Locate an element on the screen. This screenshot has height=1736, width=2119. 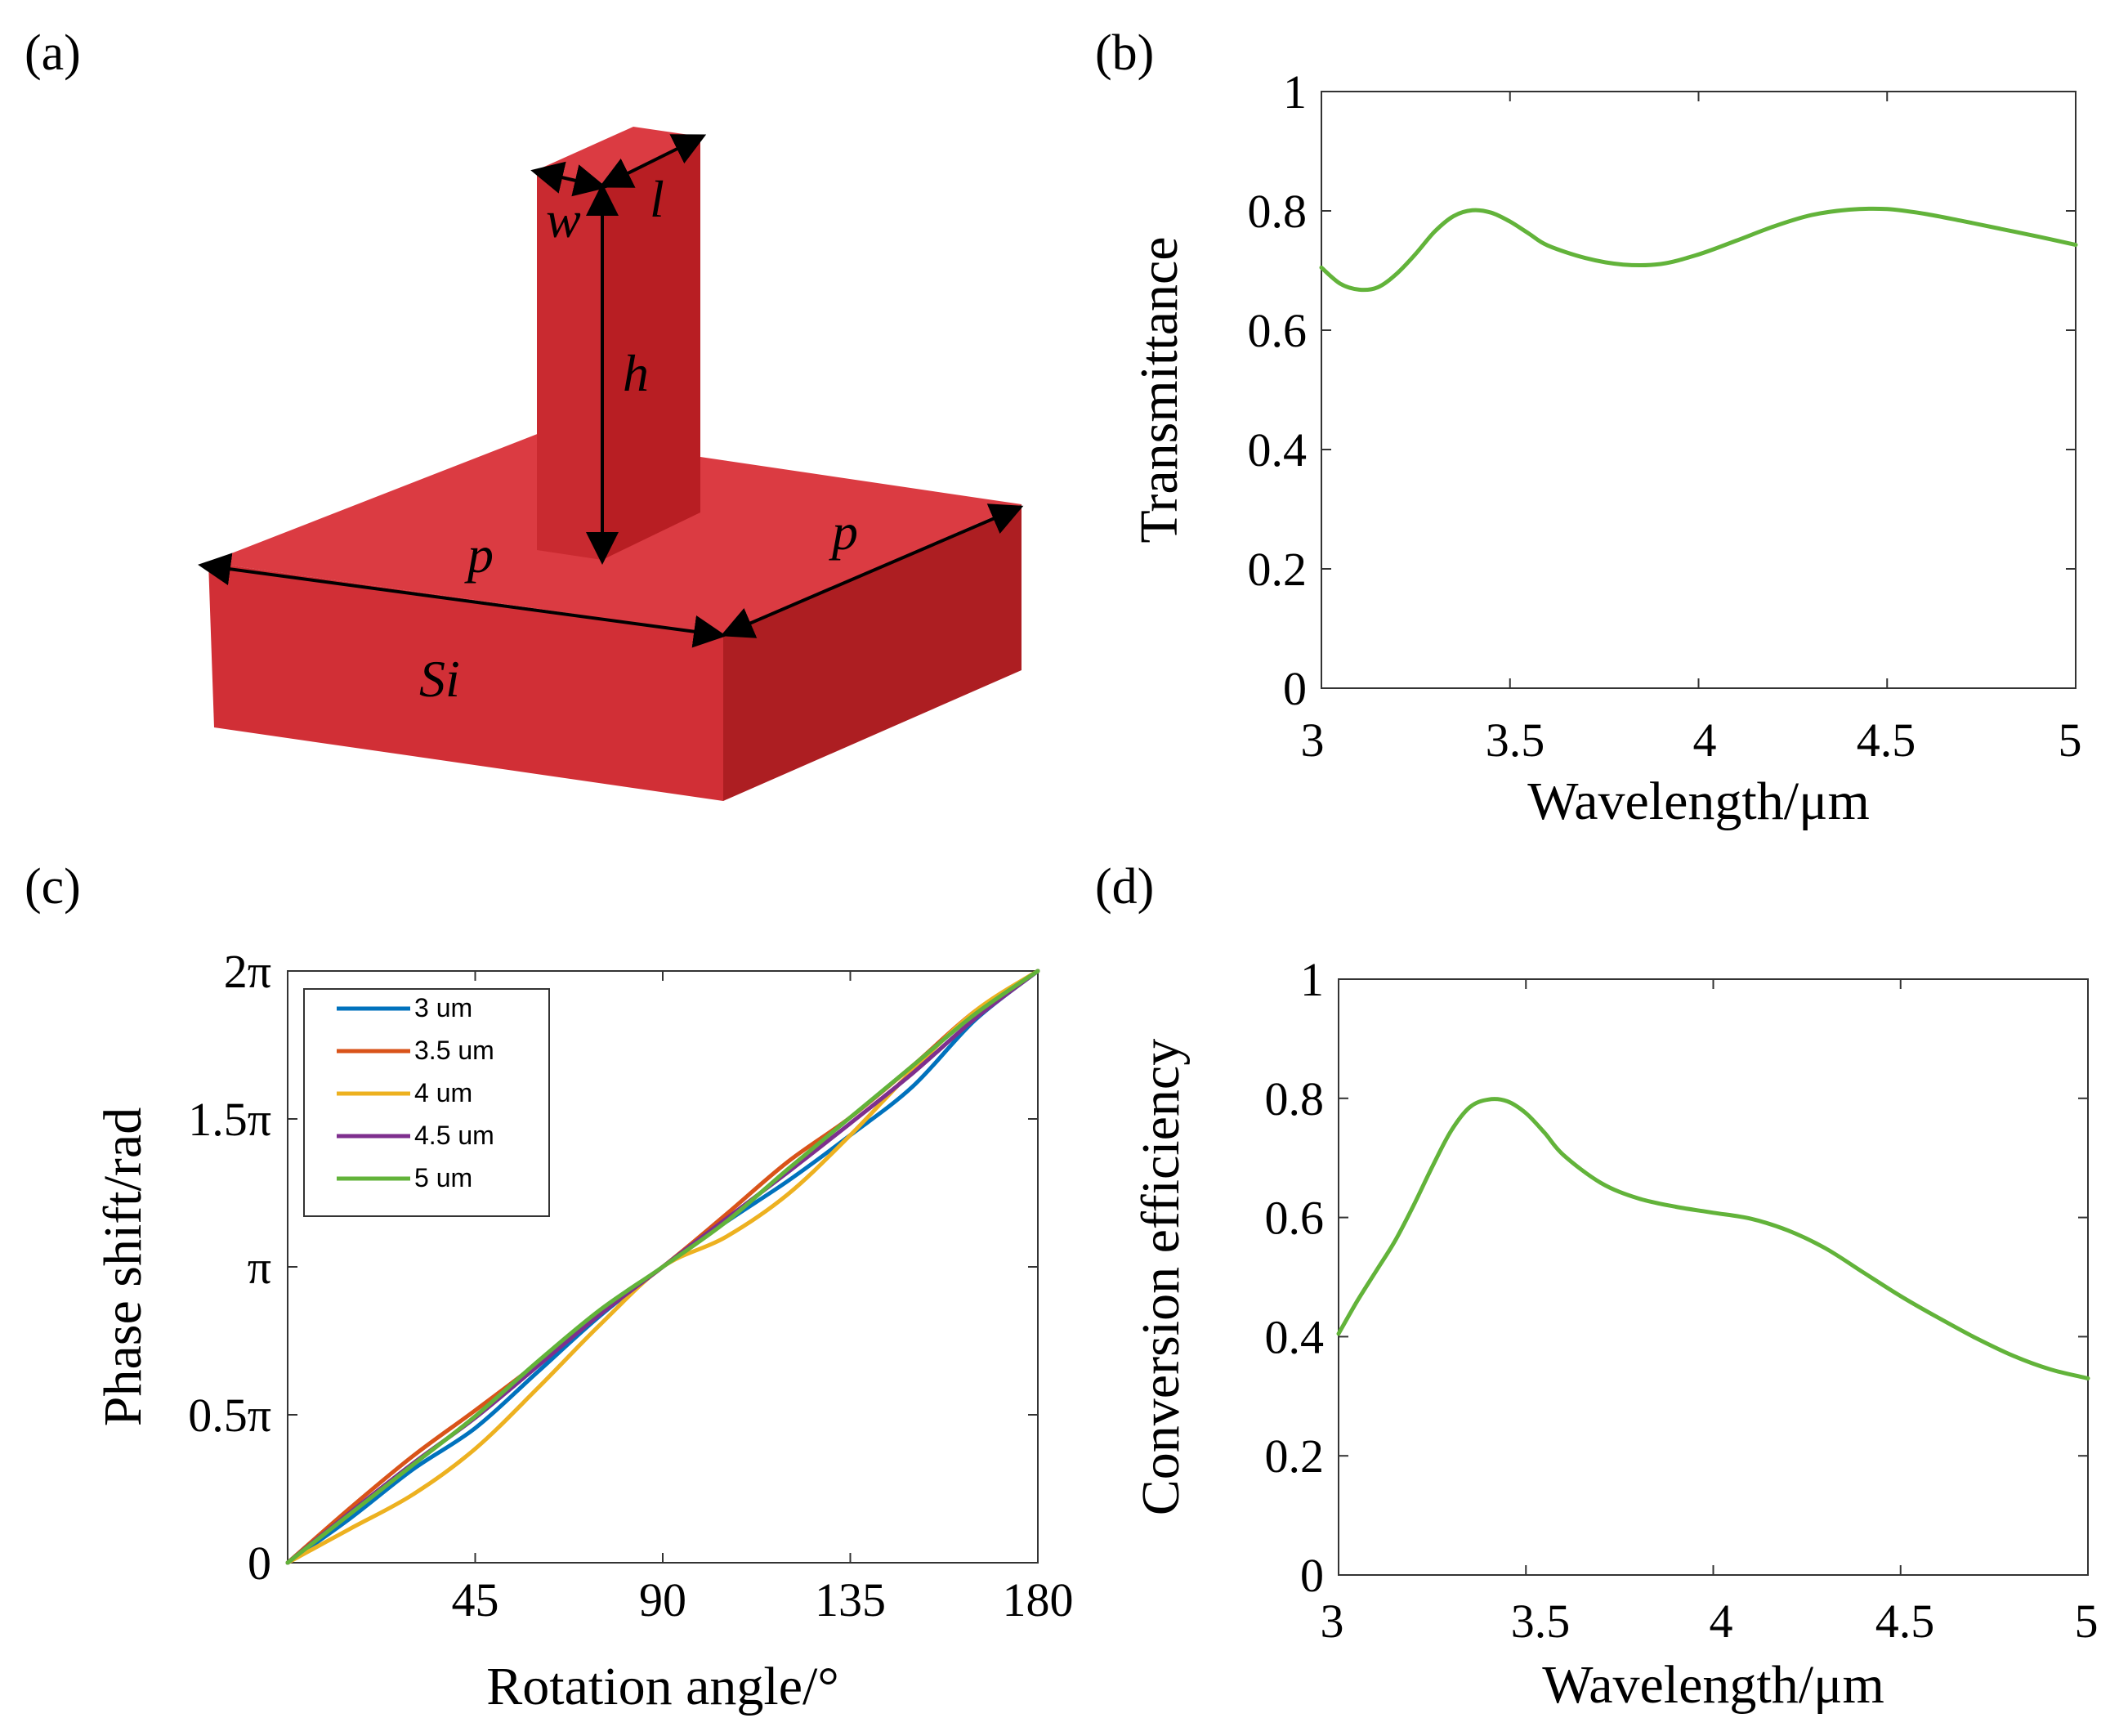
y-axis-title: Phase shift/rad is located at coordinates (123, 1266).